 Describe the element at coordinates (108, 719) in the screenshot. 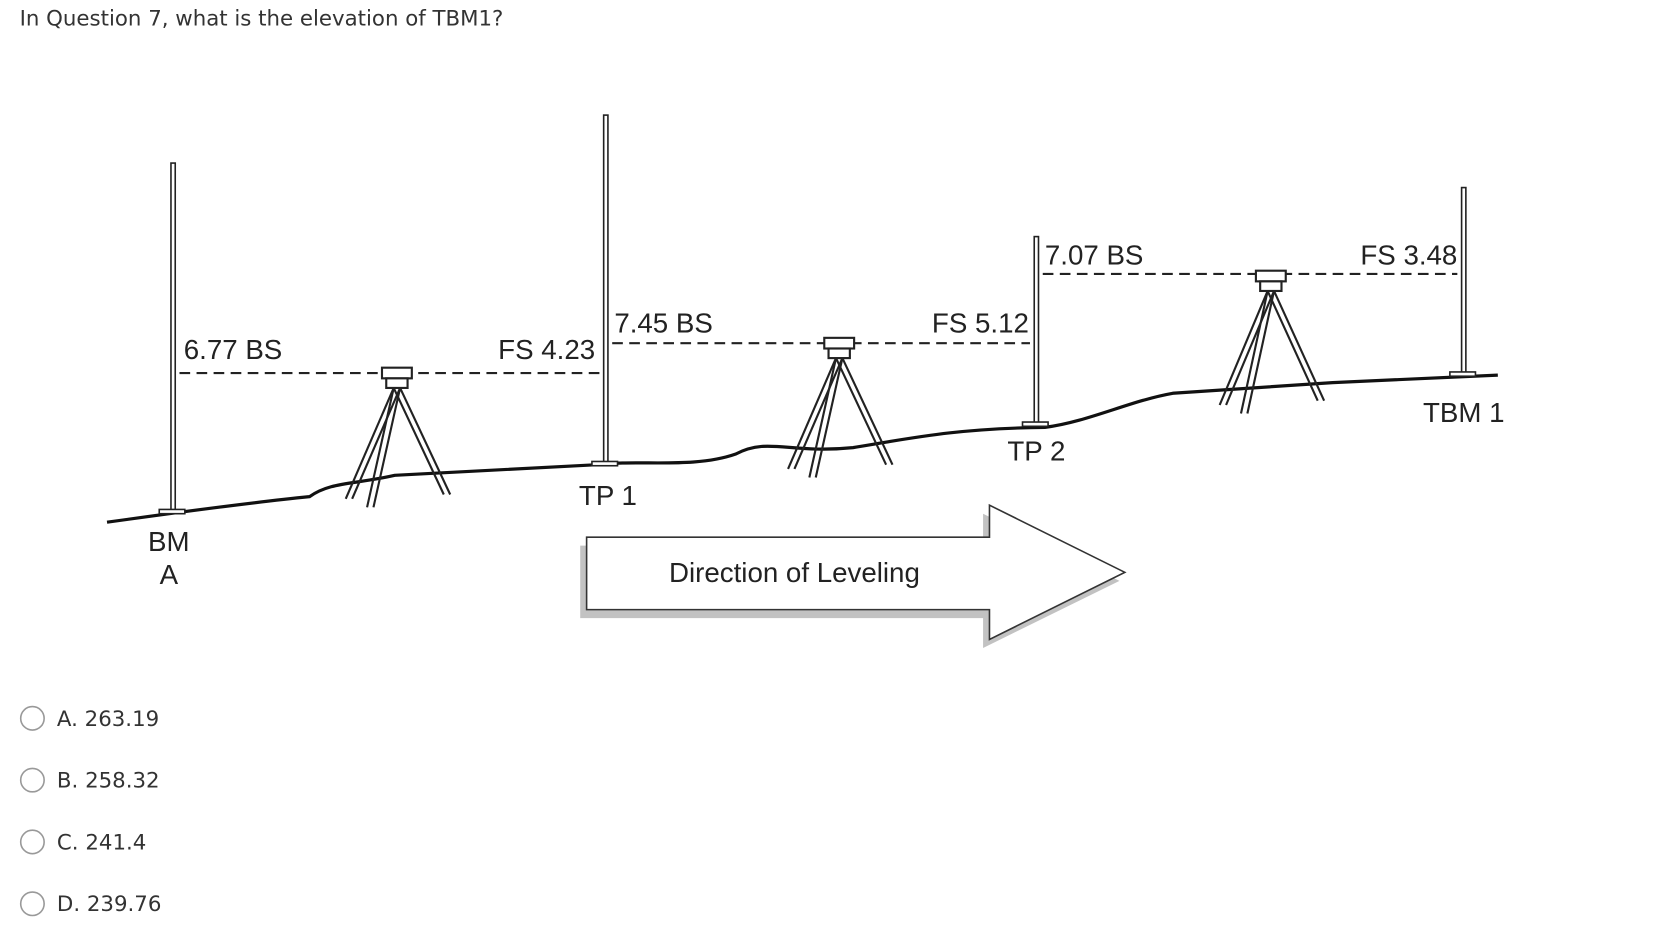

I see `option-label: A. 263.19` at that location.